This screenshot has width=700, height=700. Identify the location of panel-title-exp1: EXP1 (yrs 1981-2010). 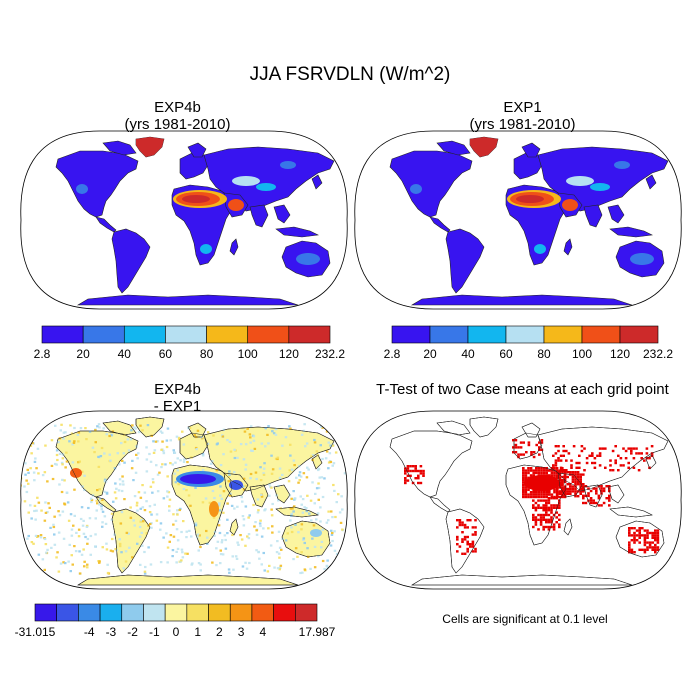
(522, 116).